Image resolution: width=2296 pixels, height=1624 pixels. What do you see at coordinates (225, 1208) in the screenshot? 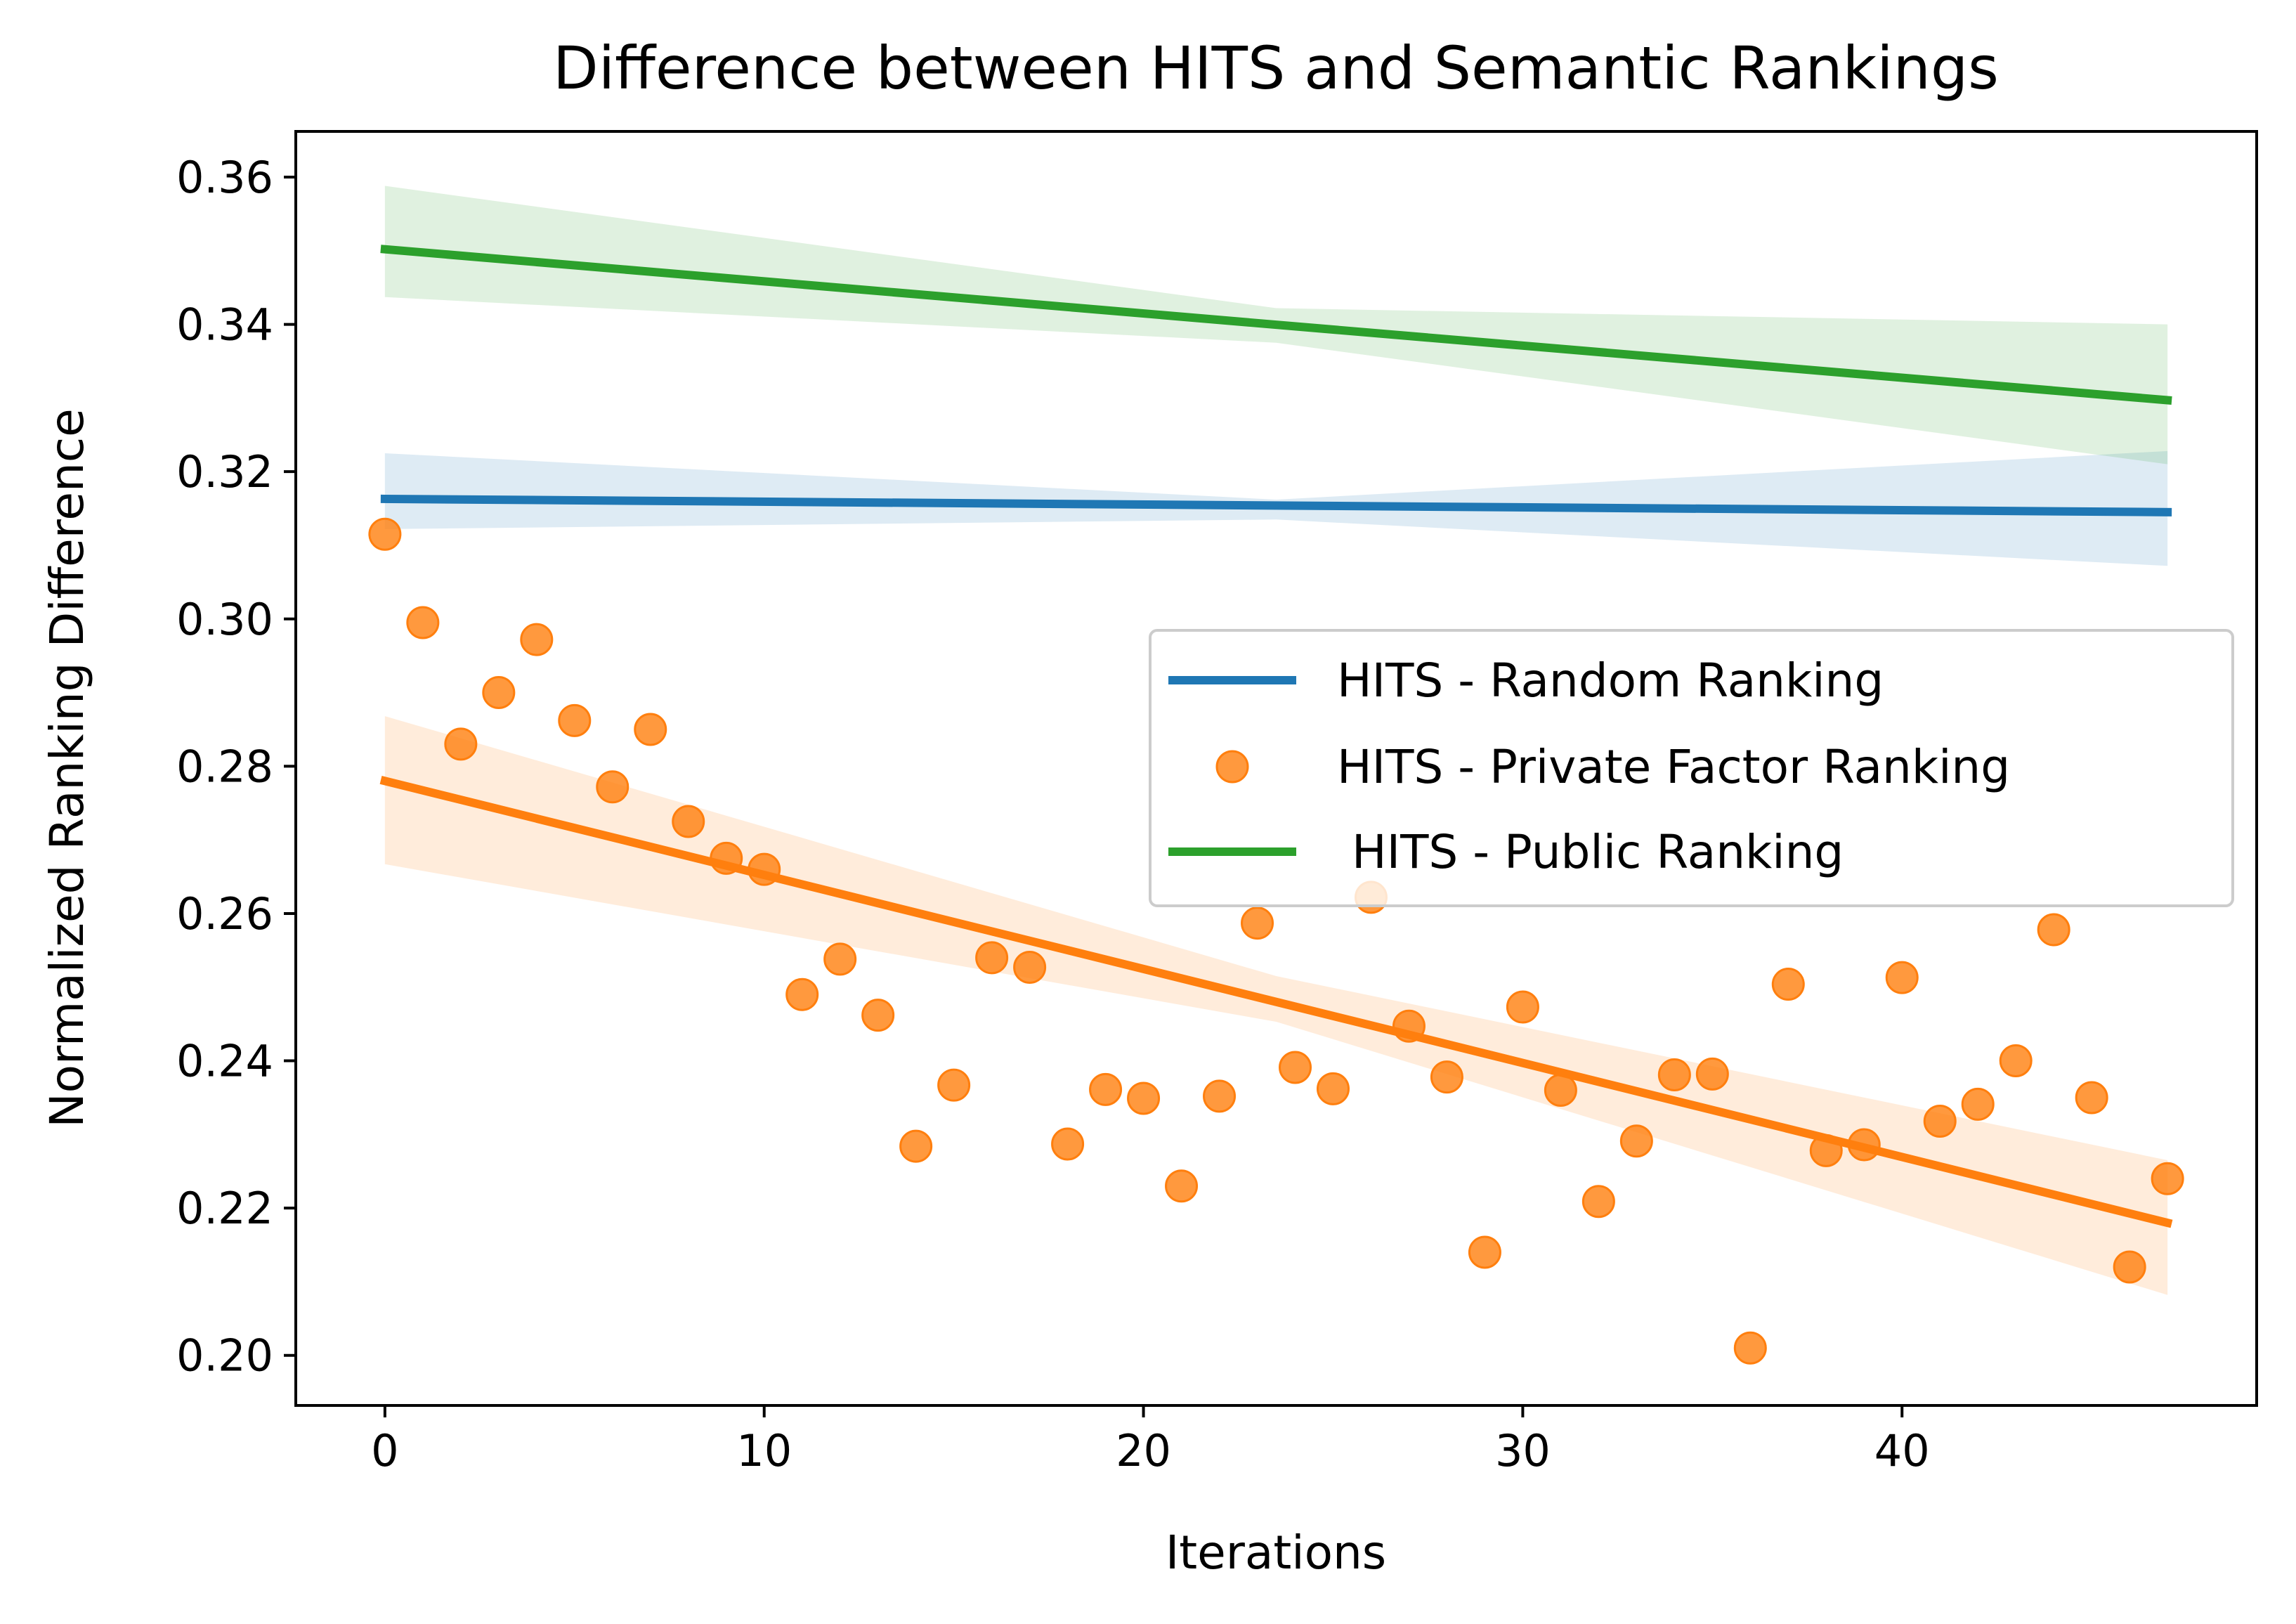
I see `y-tick-label: 0.22` at bounding box center [225, 1208].